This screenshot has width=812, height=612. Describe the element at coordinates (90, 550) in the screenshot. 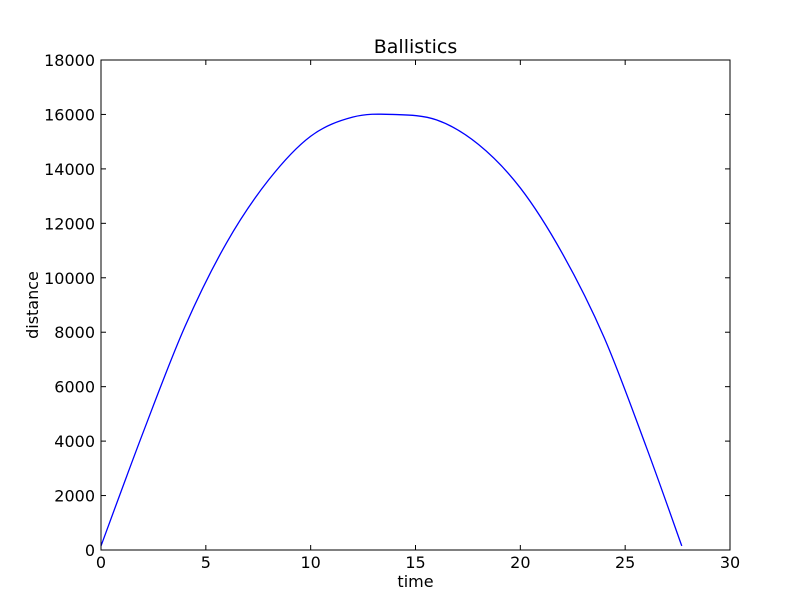

I see `y-tick-label: 0` at that location.